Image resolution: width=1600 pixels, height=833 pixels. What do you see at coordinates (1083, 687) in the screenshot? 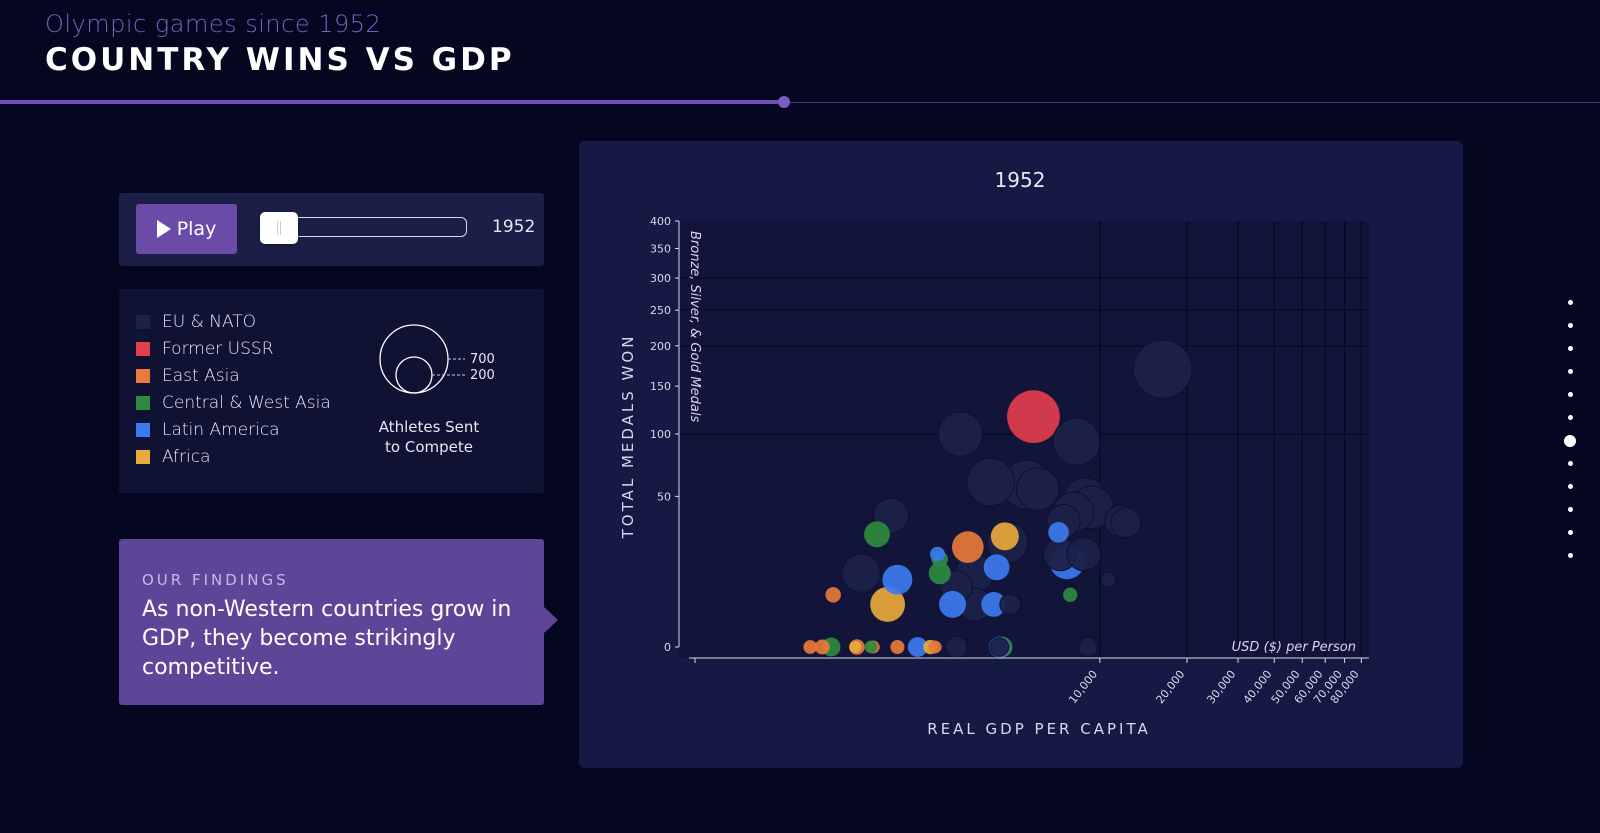
I see `x-tick-label: 10,000` at bounding box center [1083, 687].